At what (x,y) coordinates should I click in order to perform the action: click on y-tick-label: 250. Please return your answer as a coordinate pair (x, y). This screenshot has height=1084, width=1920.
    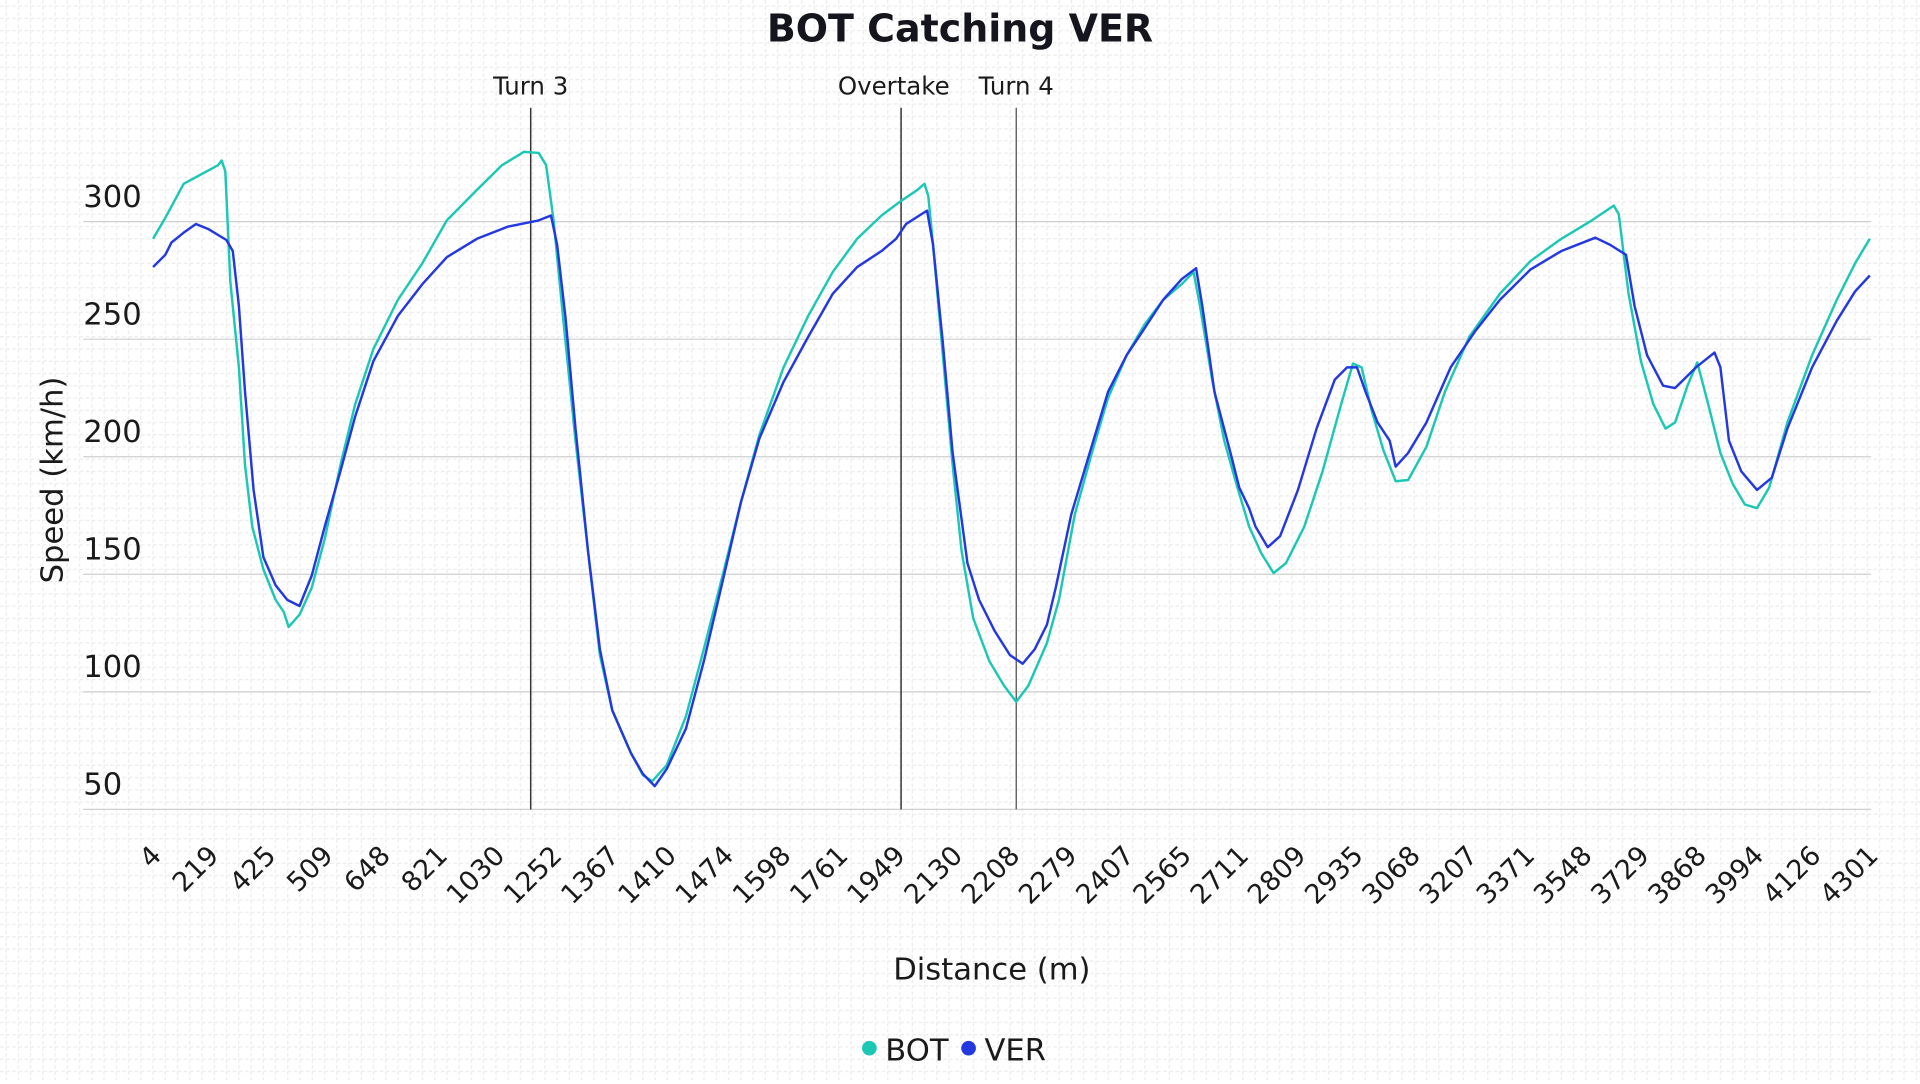
    Looking at the image, I should click on (112, 314).